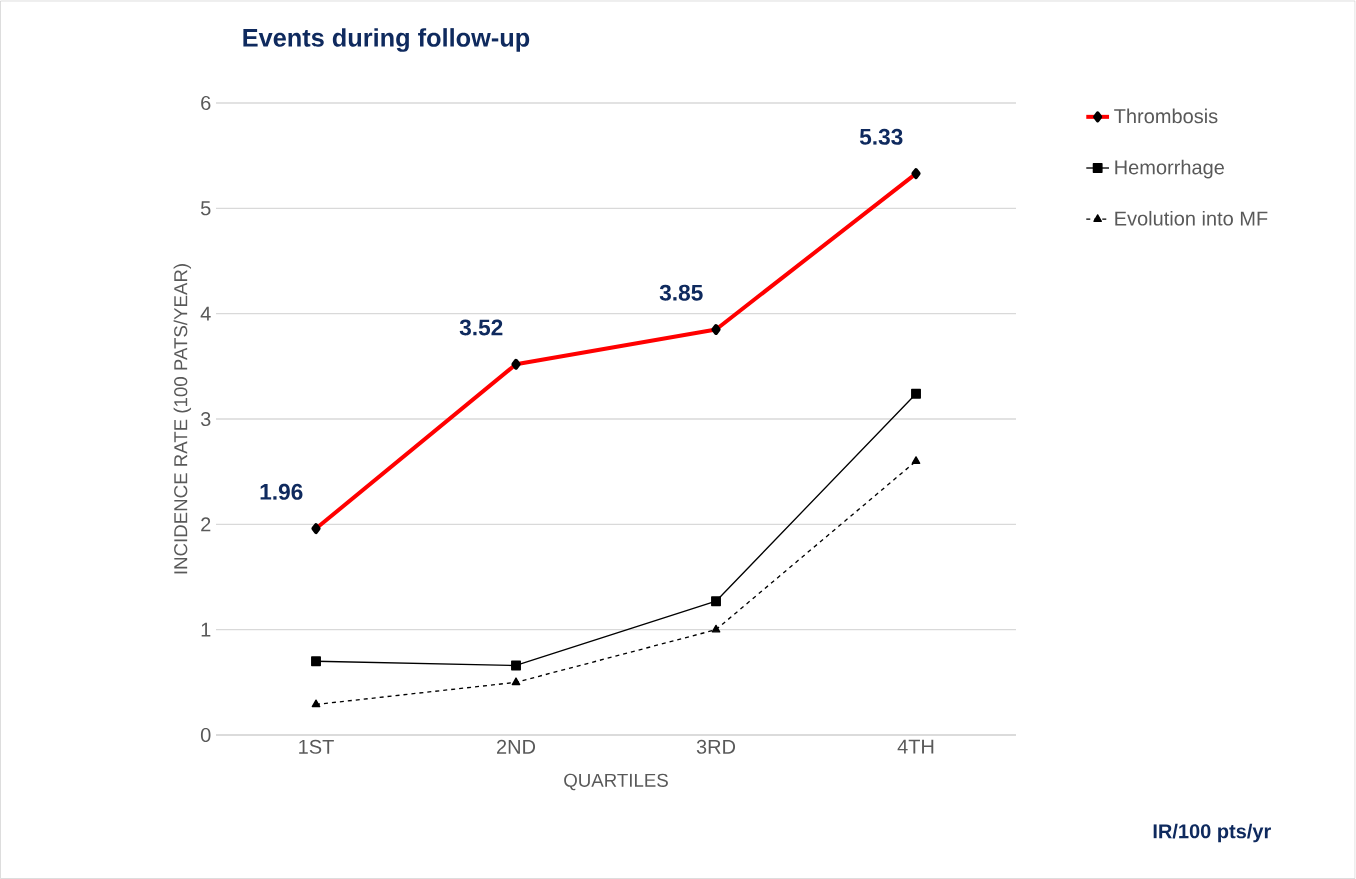 This screenshot has height=879, width=1356. What do you see at coordinates (915, 746) in the screenshot?
I see `x-tick-label: 4TH` at bounding box center [915, 746].